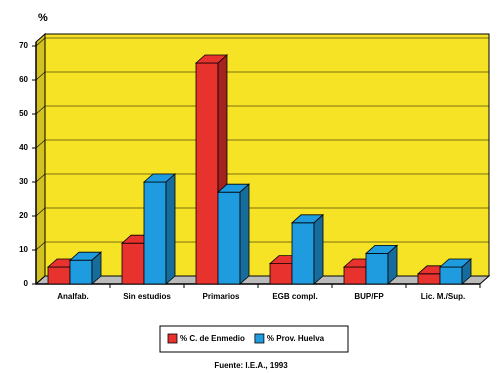 This screenshot has height=373, width=502. I want to click on x-tick-label: Lic. M./Sup., so click(443, 296).